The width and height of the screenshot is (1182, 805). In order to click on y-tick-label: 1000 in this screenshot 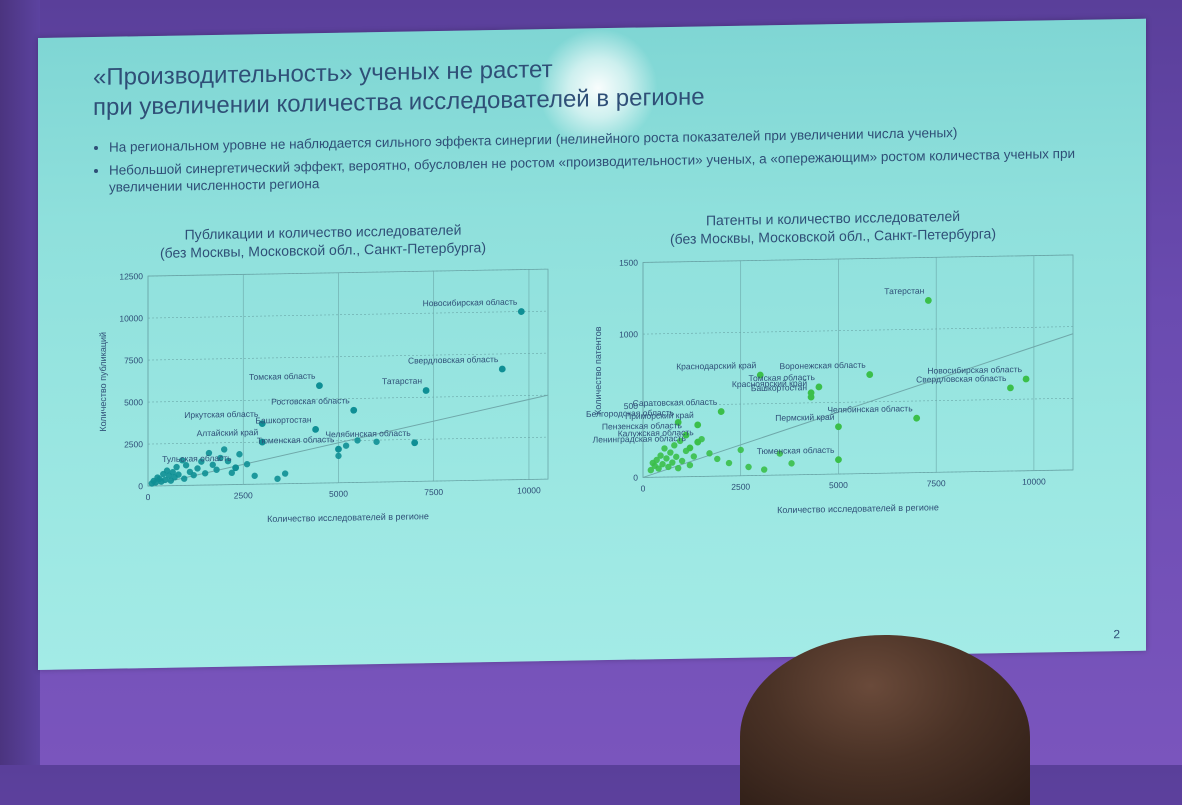, I will do `click(628, 334)`.